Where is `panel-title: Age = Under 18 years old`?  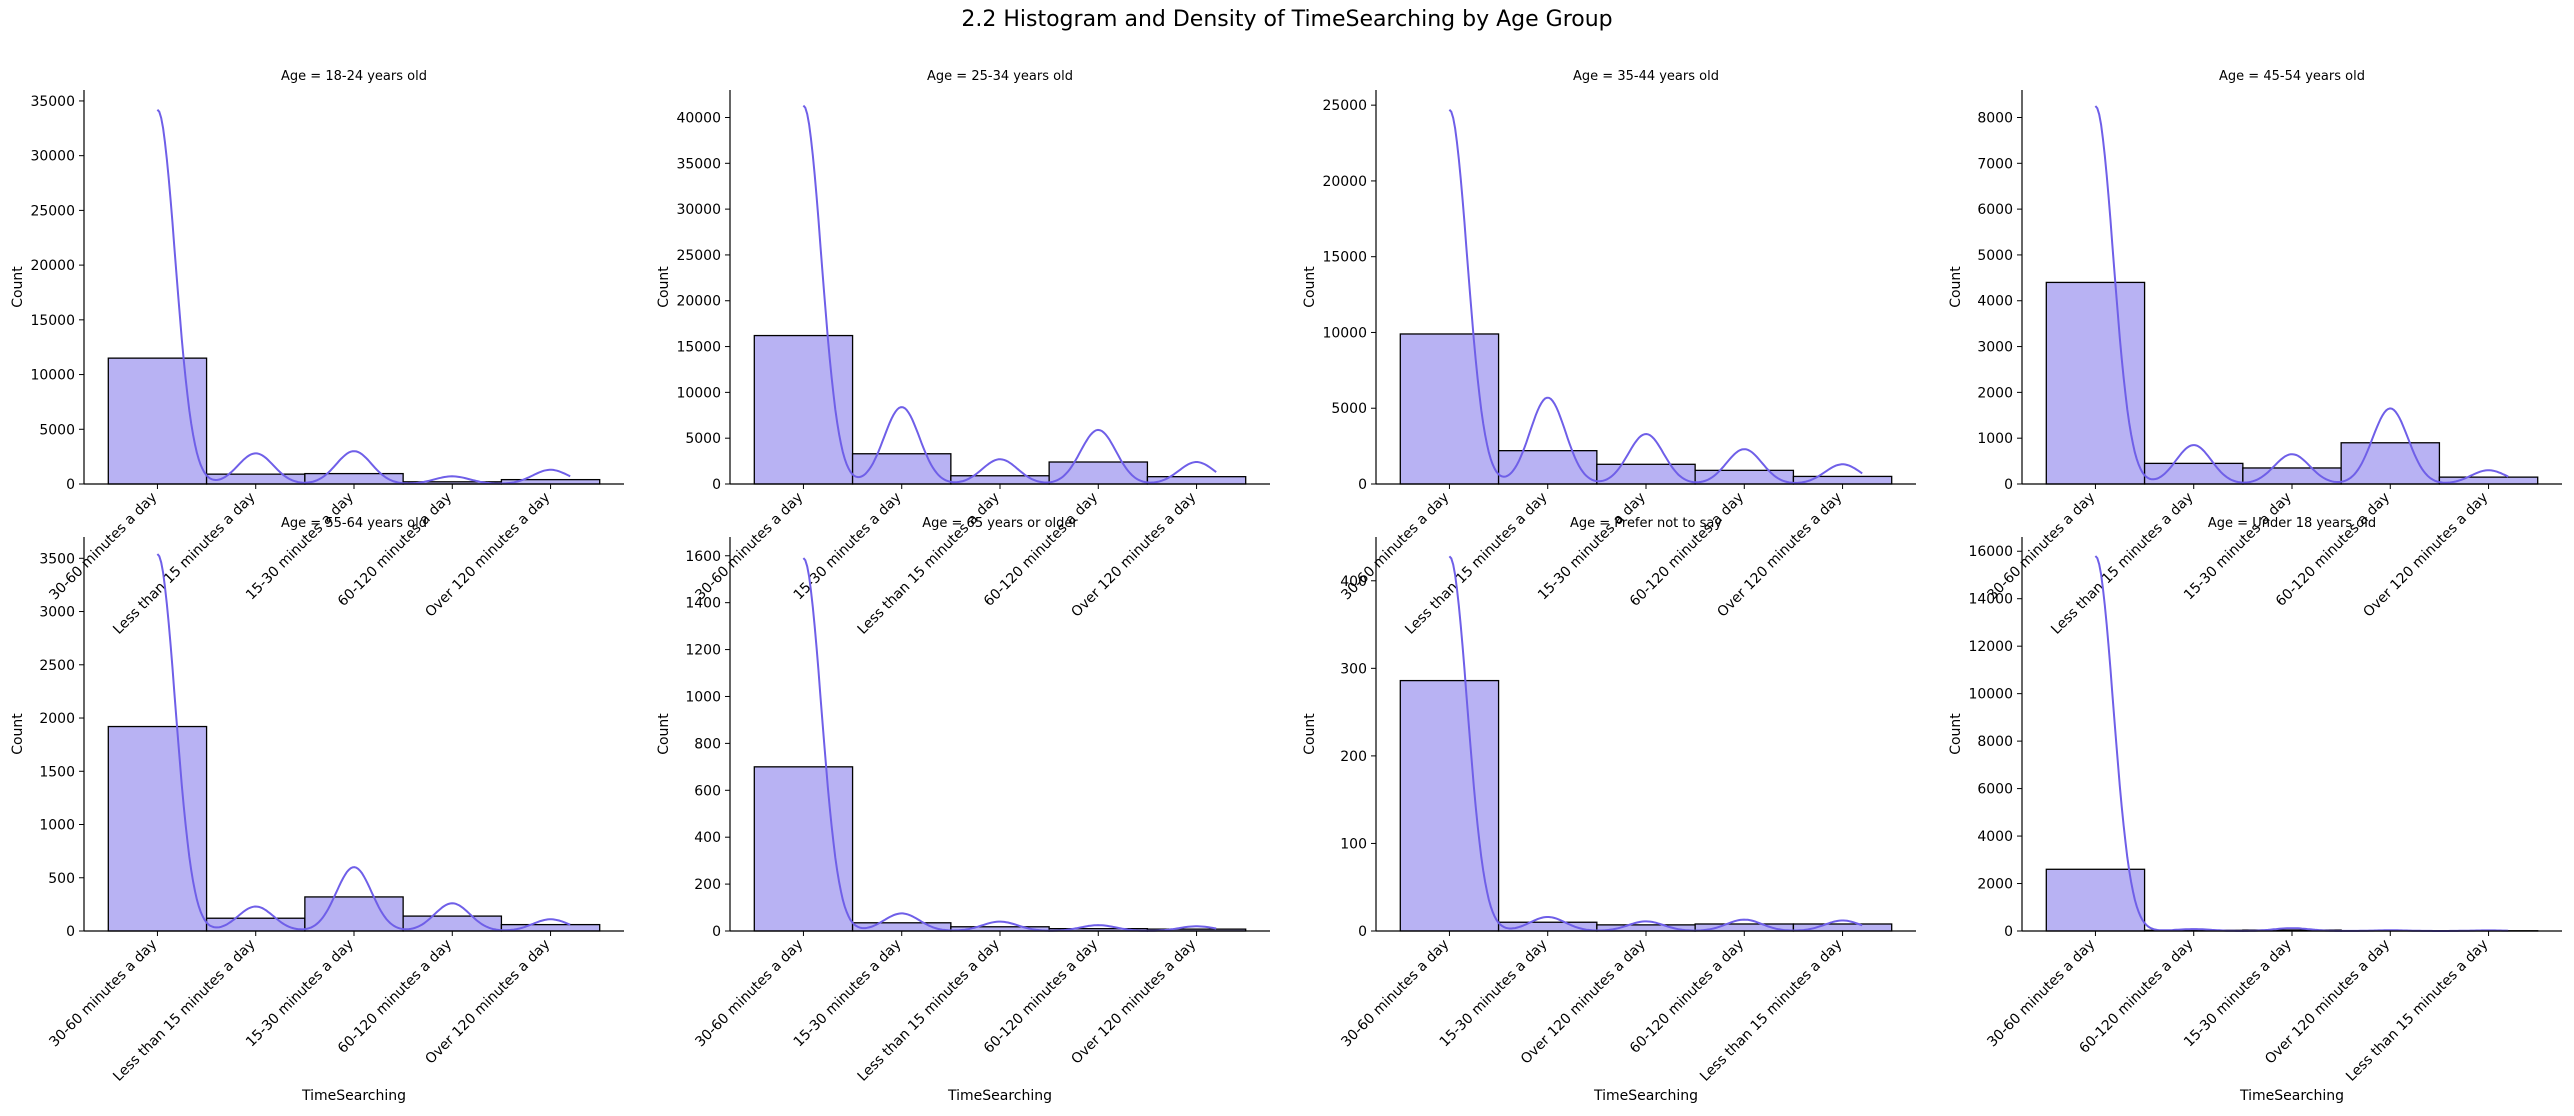
panel-title: Age = Under 18 years old is located at coordinates (2292, 523).